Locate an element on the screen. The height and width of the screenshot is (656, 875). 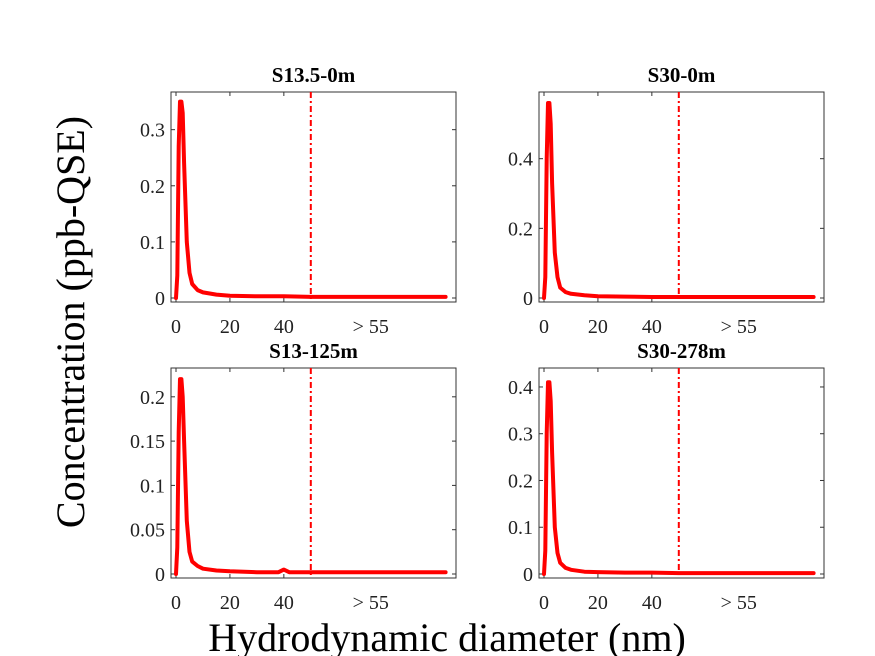
y-axis-label: Concentration (ppb-QSE) is located at coordinates (70, 322).